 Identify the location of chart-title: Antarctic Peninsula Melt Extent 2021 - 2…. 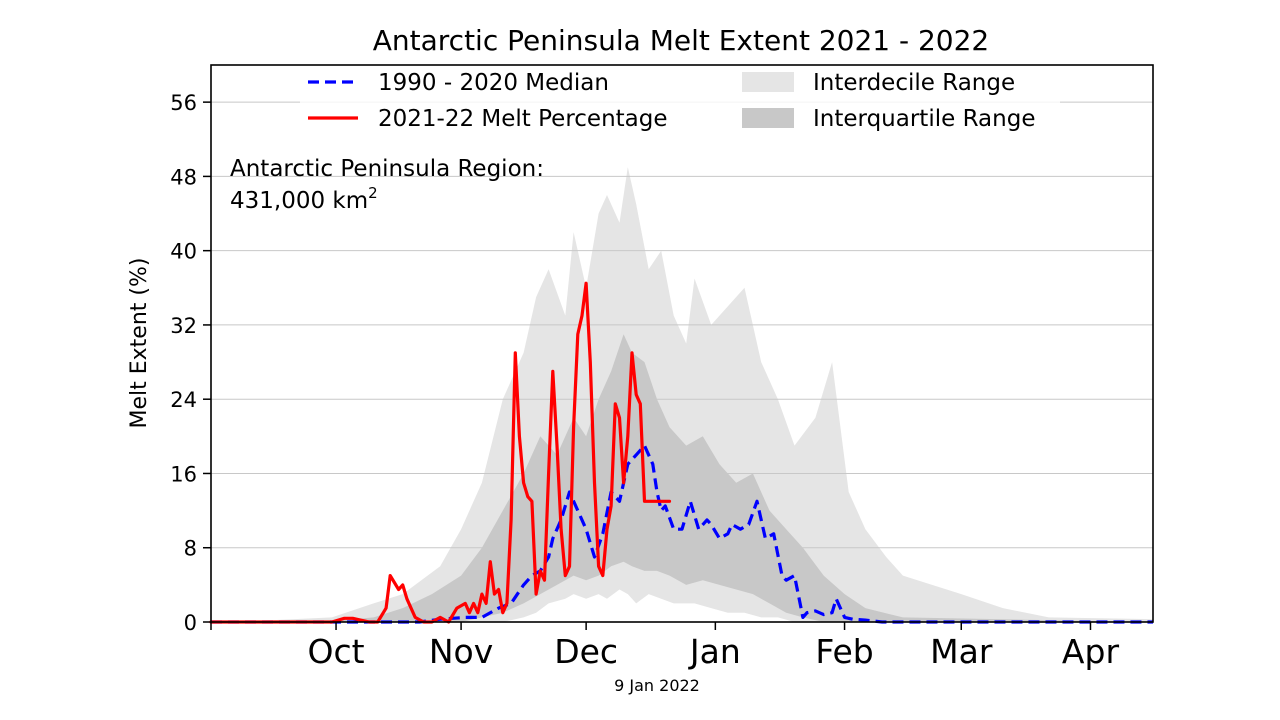
(681, 40).